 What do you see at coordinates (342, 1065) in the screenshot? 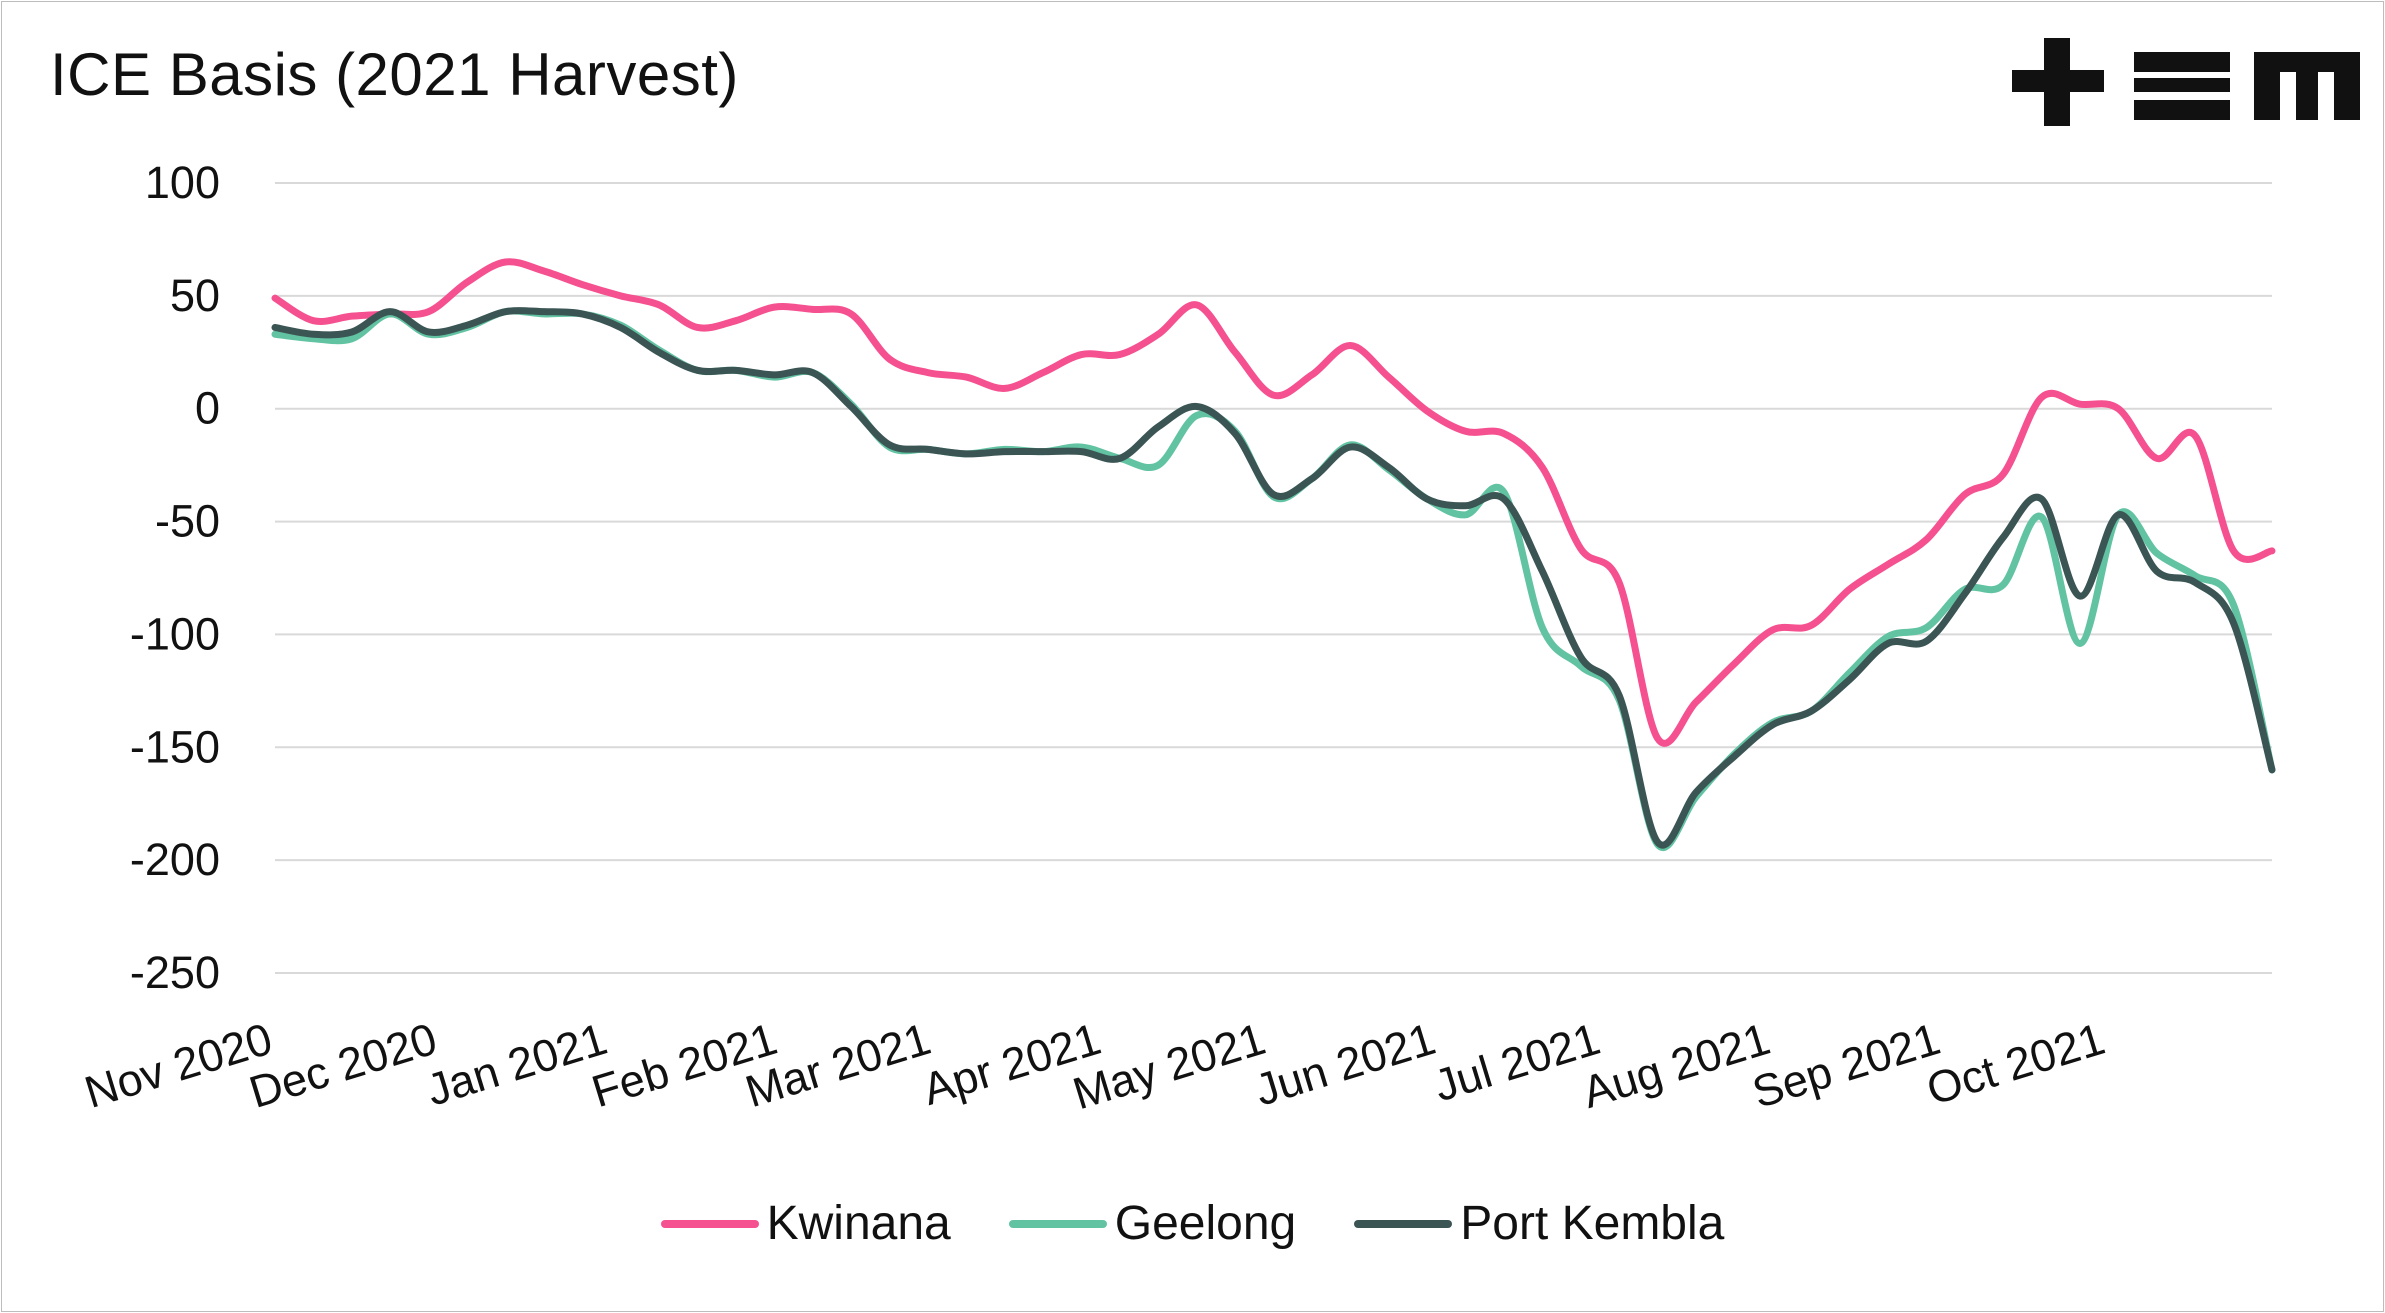
I see `x-tick-label: Dec 2020` at bounding box center [342, 1065].